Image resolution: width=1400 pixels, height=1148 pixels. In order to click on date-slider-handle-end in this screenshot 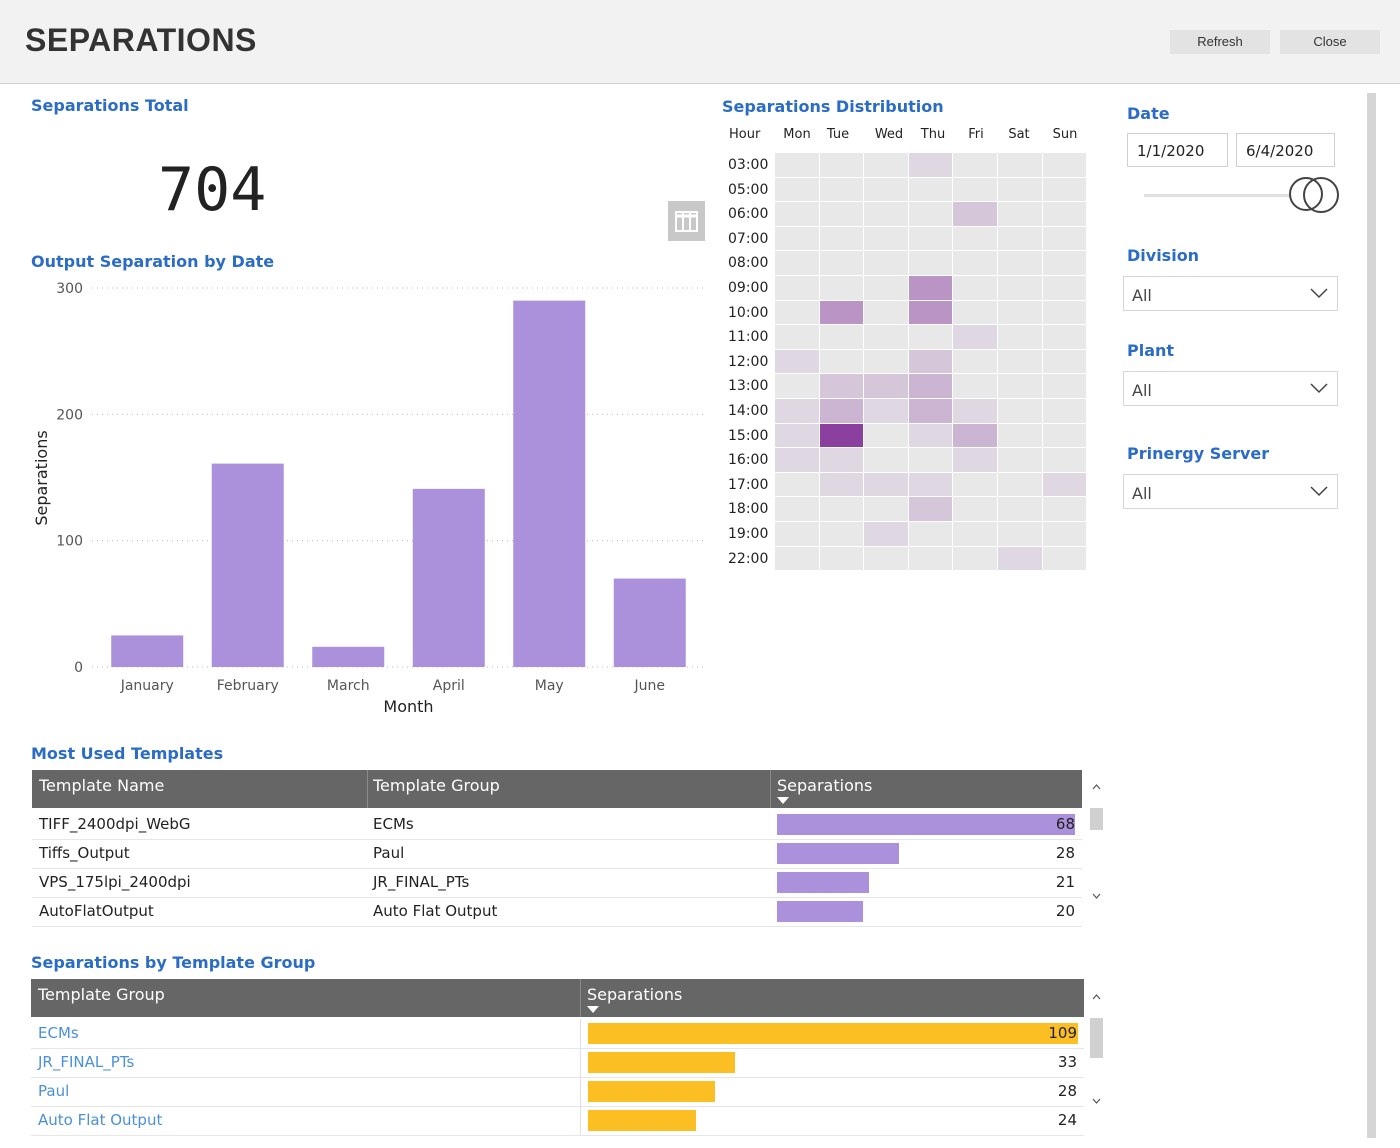, I will do `click(1321, 195)`.